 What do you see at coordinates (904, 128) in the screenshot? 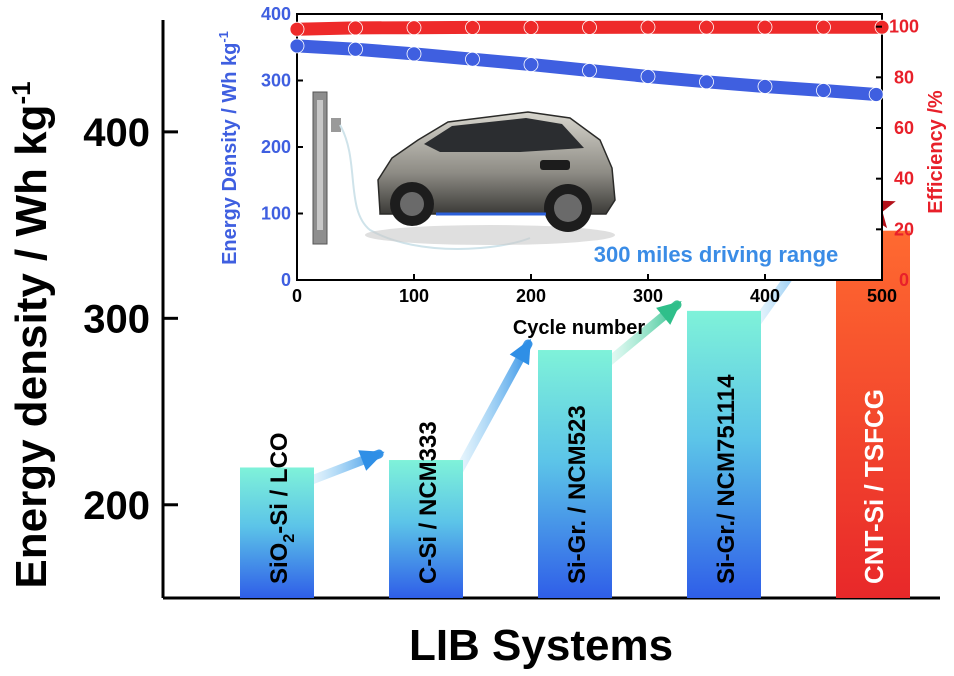
I see `inset-right-tick-label: 60` at bounding box center [904, 128].